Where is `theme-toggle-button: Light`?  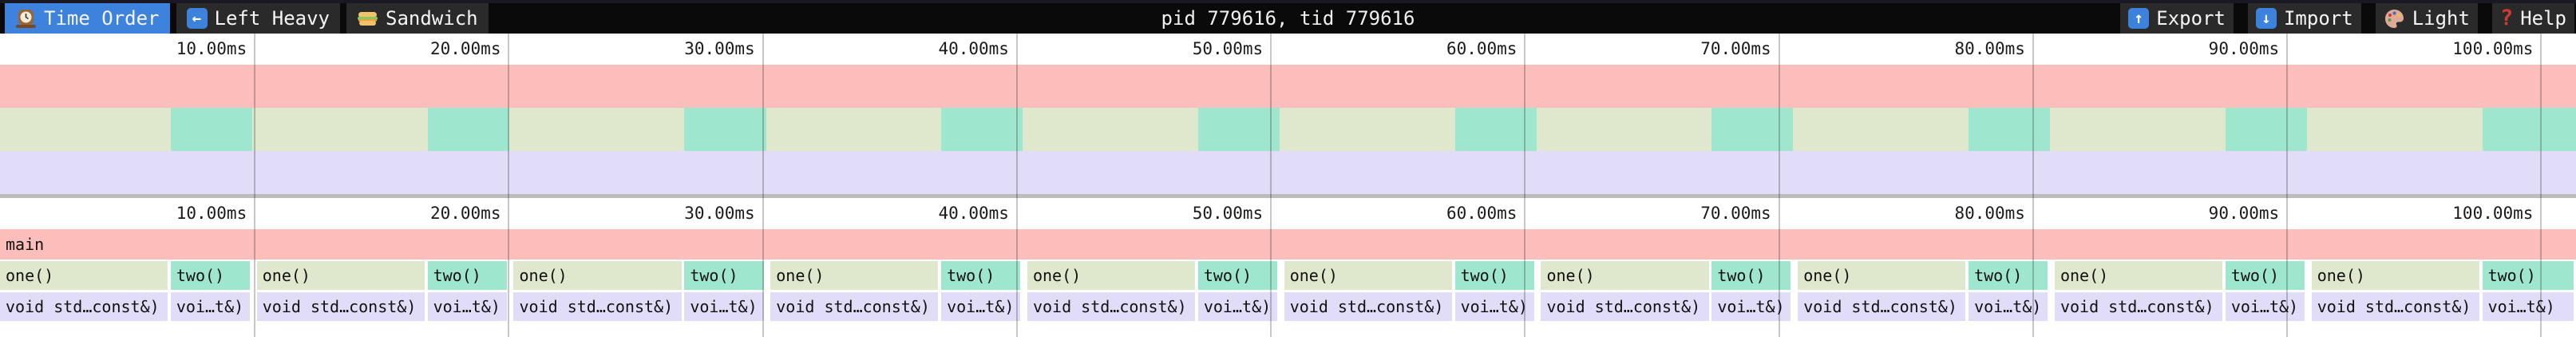
theme-toggle-button: Light is located at coordinates (2426, 18).